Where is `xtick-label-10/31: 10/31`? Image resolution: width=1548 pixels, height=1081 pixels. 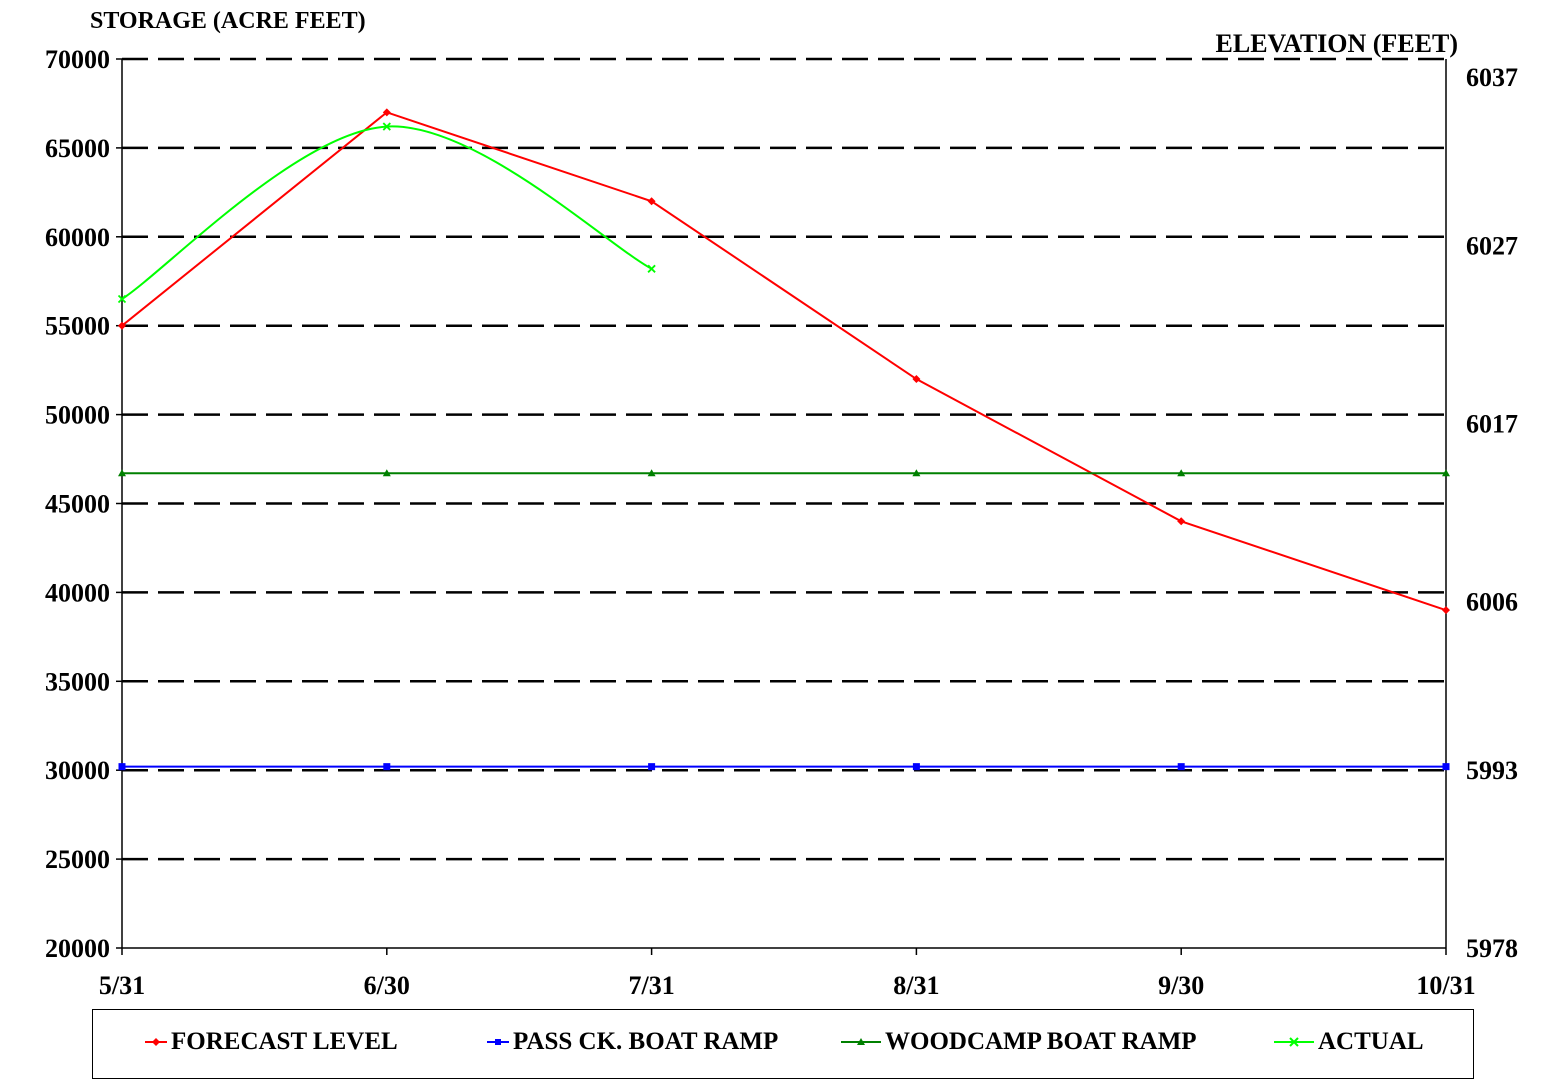 xtick-label-10/31: 10/31 is located at coordinates (1445, 985).